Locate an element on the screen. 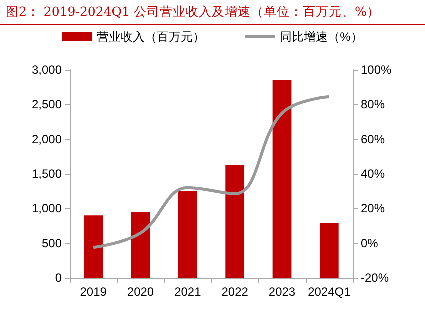 The height and width of the screenshot is (331, 425). chart-title: 图2： 2019-2024Q1 公司营业收入及增速（单位：百万元、%） is located at coordinates (193, 12).